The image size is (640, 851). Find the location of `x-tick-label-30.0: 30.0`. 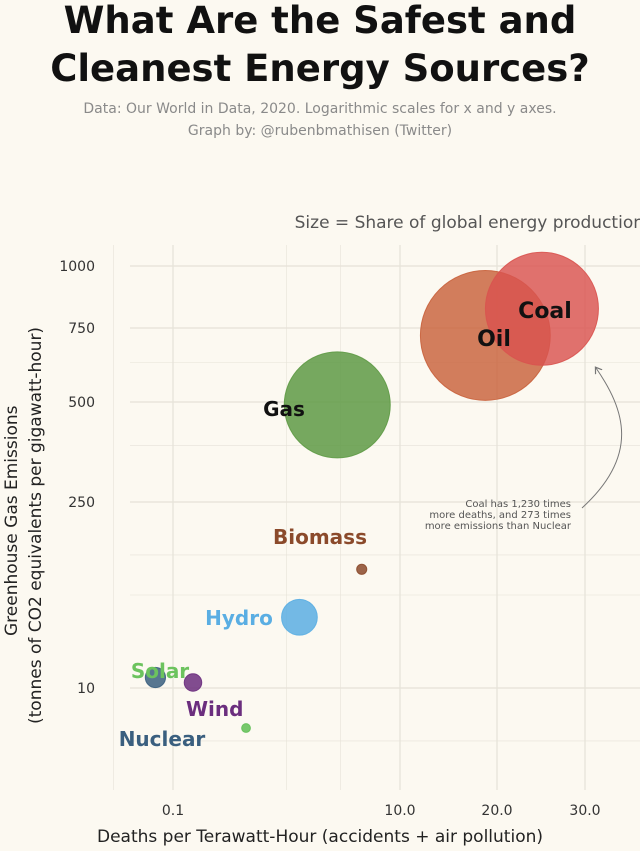

x-tick-label-30.0: 30.0 is located at coordinates (584, 811).